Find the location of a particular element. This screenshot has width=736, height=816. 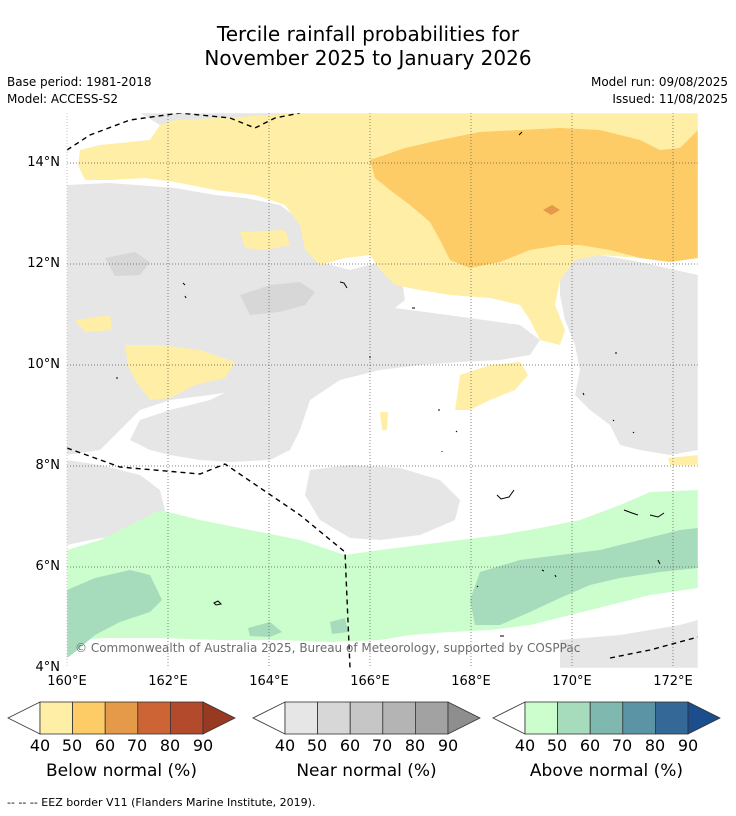

near-normal-region-east is located at coordinates (629, 355).